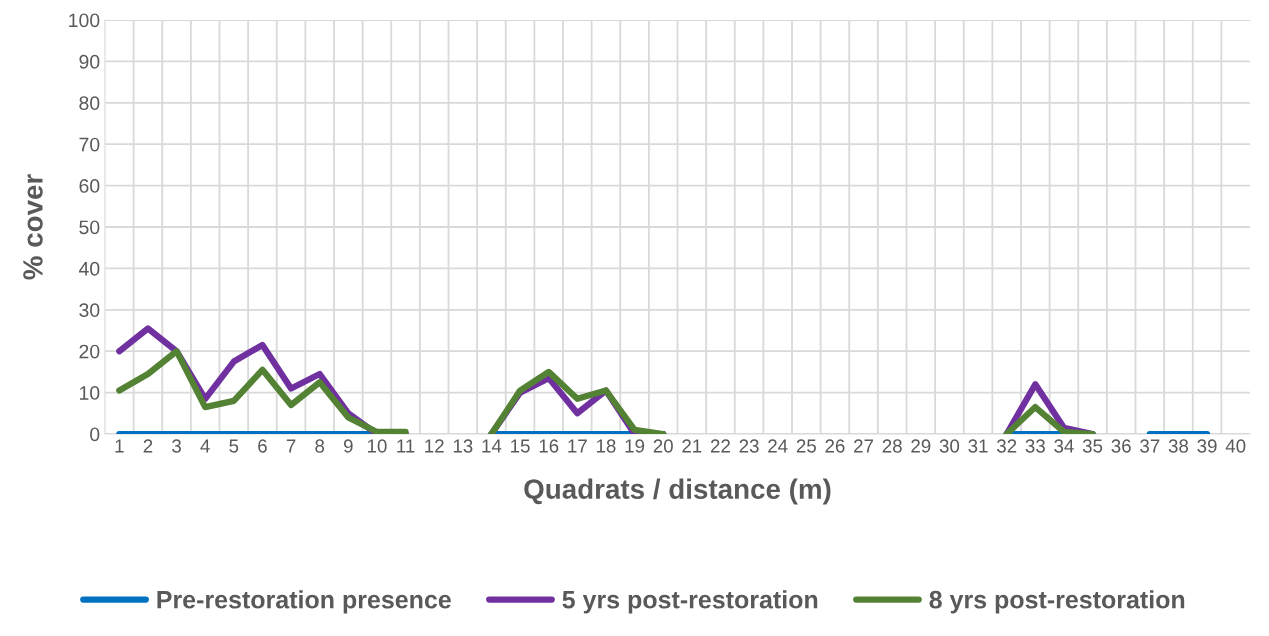 The height and width of the screenshot is (636, 1269). I want to click on y-tick-label: 70, so click(89, 144).